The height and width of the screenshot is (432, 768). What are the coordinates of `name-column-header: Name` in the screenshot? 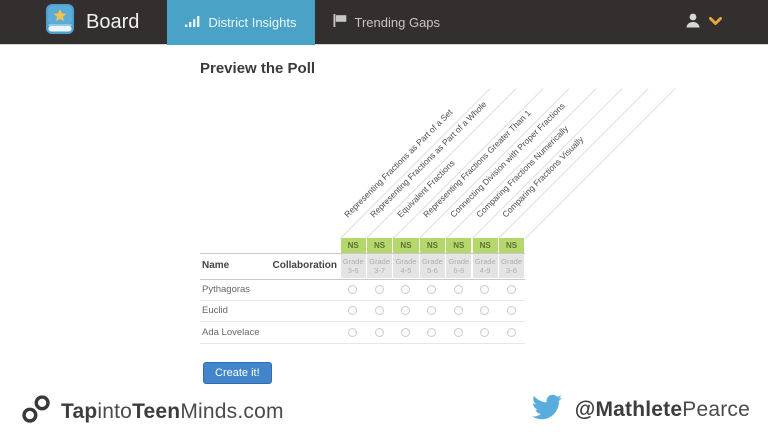 It's located at (216, 265).